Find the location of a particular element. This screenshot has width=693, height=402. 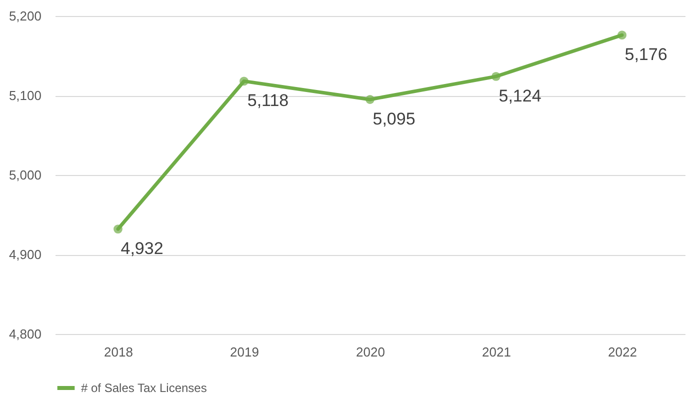

data-label: 5,118 is located at coordinates (268, 100).